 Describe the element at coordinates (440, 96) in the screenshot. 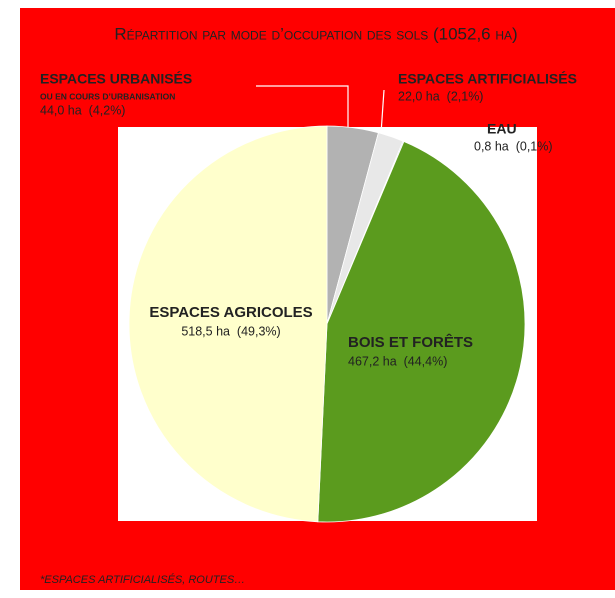

I see `value-label: 22,0 ha (2,1%)` at that location.